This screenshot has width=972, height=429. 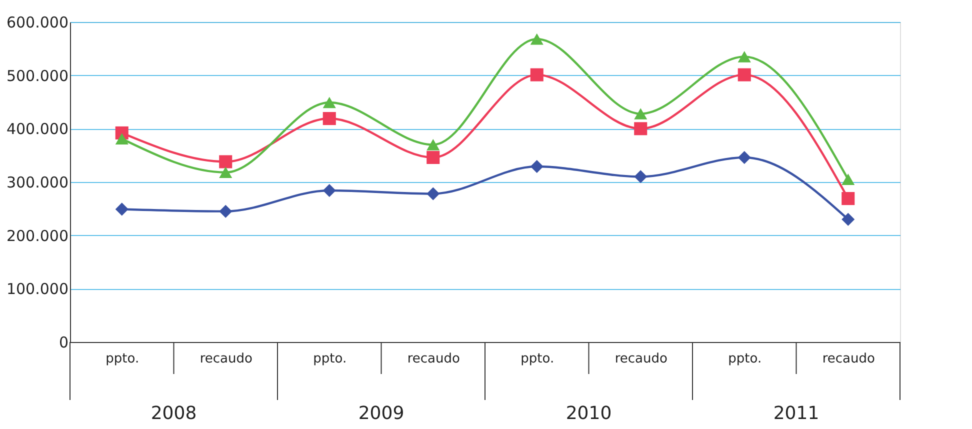 I want to click on text: 2011, so click(x=796, y=413).